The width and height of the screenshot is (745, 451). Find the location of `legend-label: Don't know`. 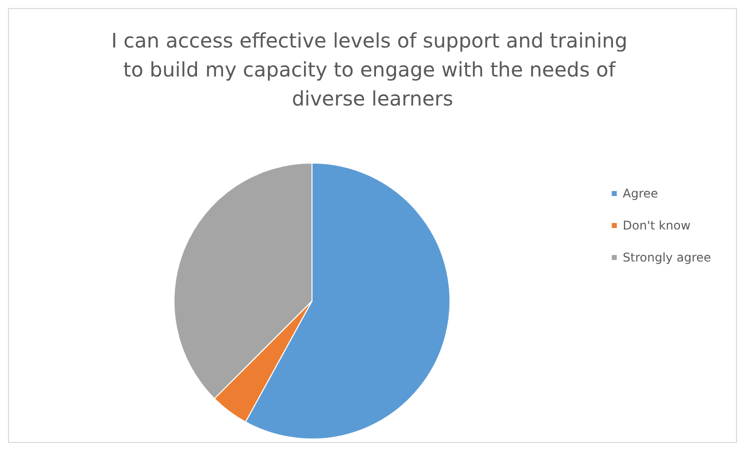

legend-label: Don't know is located at coordinates (656, 225).